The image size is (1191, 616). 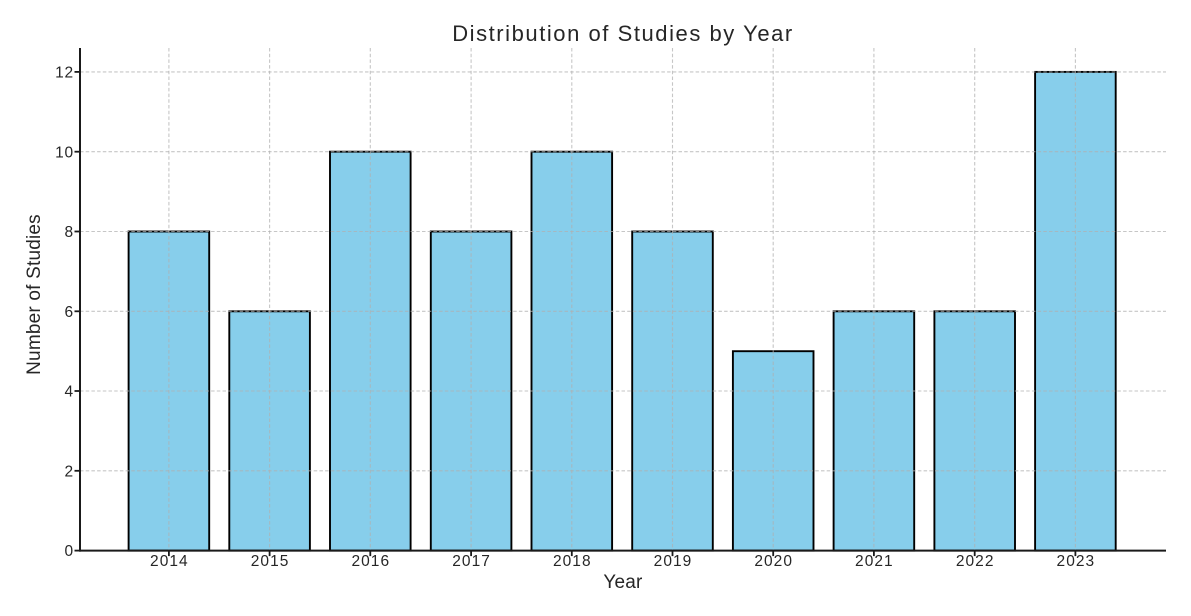 What do you see at coordinates (1076, 561) in the screenshot?
I see `svg-text: 2023` at bounding box center [1076, 561].